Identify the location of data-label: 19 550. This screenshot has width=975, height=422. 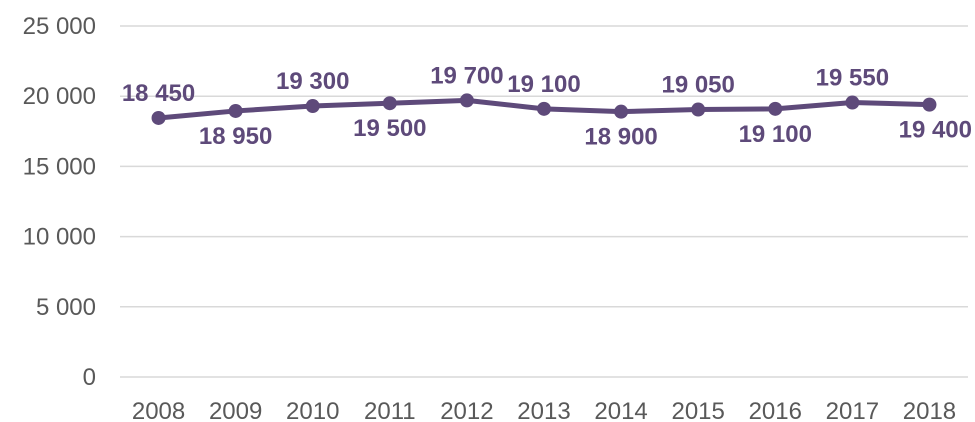
(852, 78).